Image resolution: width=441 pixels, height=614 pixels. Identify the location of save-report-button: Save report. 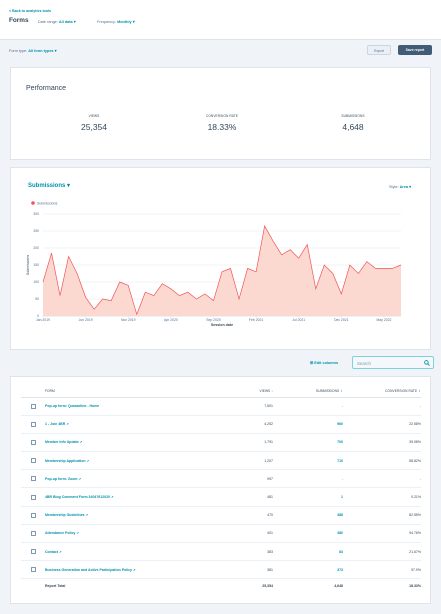
(415, 50).